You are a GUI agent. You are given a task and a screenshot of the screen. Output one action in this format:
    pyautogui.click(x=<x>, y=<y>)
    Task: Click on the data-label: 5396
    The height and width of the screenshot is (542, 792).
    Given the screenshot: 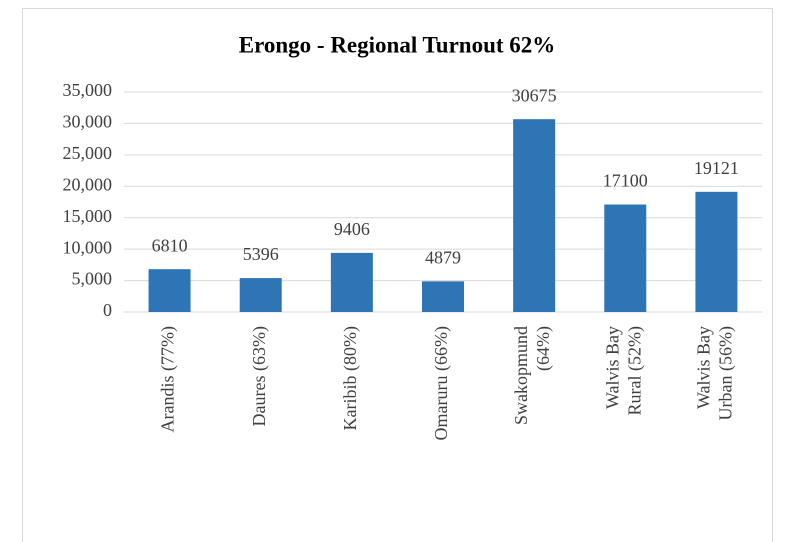 What is the action you would take?
    pyautogui.click(x=261, y=254)
    